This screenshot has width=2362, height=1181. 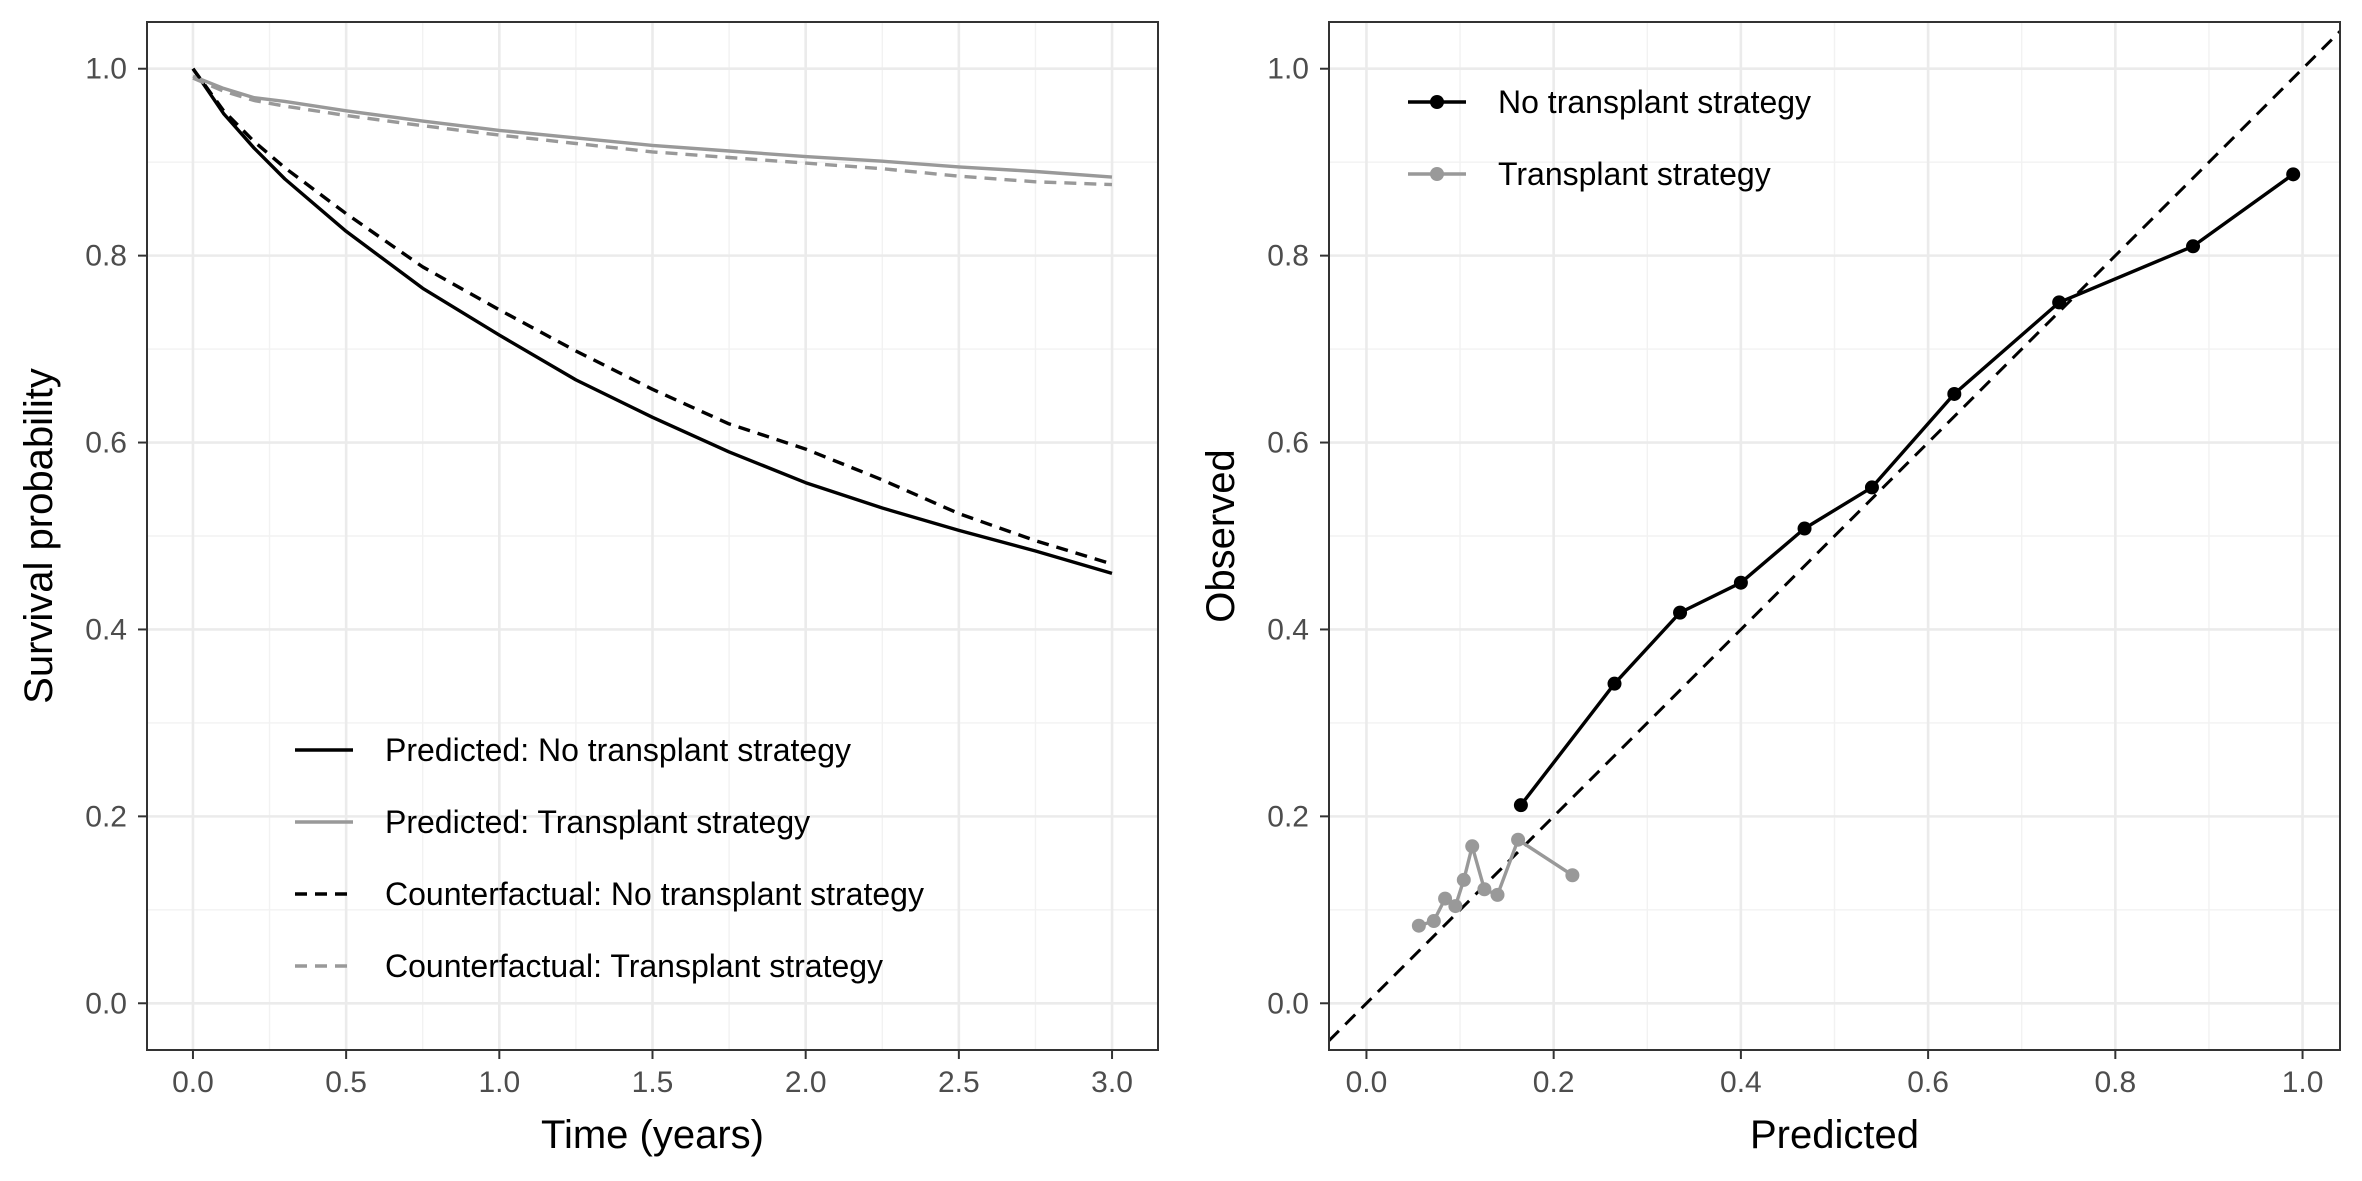 I want to click on x-axis-title: Predicted, so click(x=1834, y=1135).